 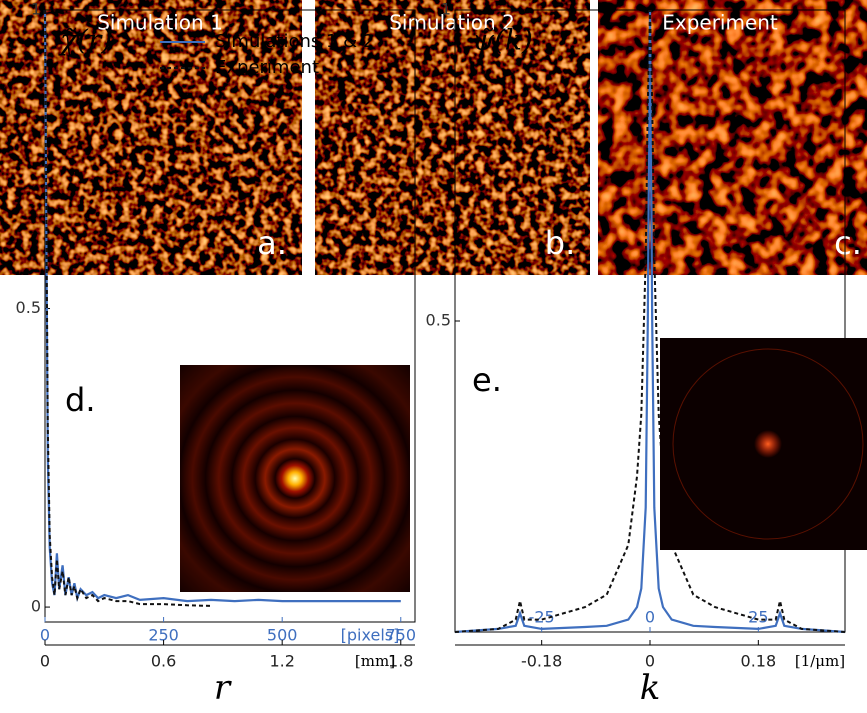 What do you see at coordinates (400, 635) in the screenshot?
I see `x-tick-label: 750` at bounding box center [400, 635].